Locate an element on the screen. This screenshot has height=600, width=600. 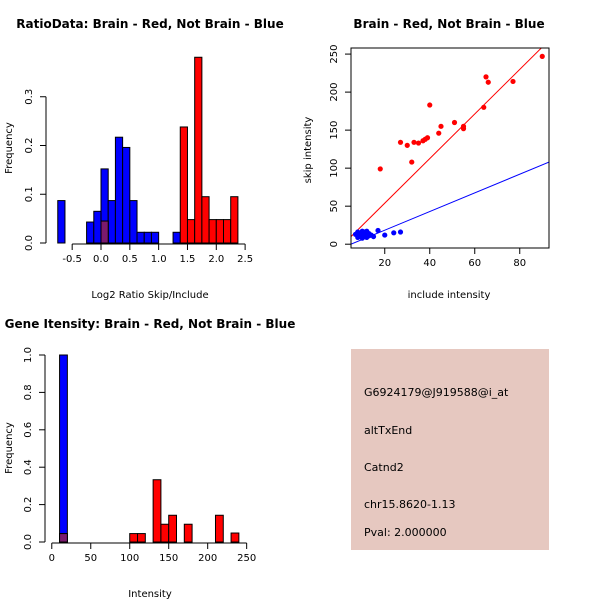
scatter-plot-area is located at coordinates (450, 146).